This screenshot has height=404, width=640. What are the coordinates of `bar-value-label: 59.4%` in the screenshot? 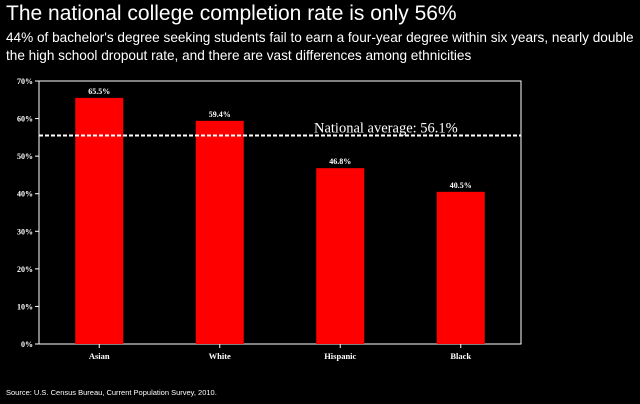 It's located at (220, 114).